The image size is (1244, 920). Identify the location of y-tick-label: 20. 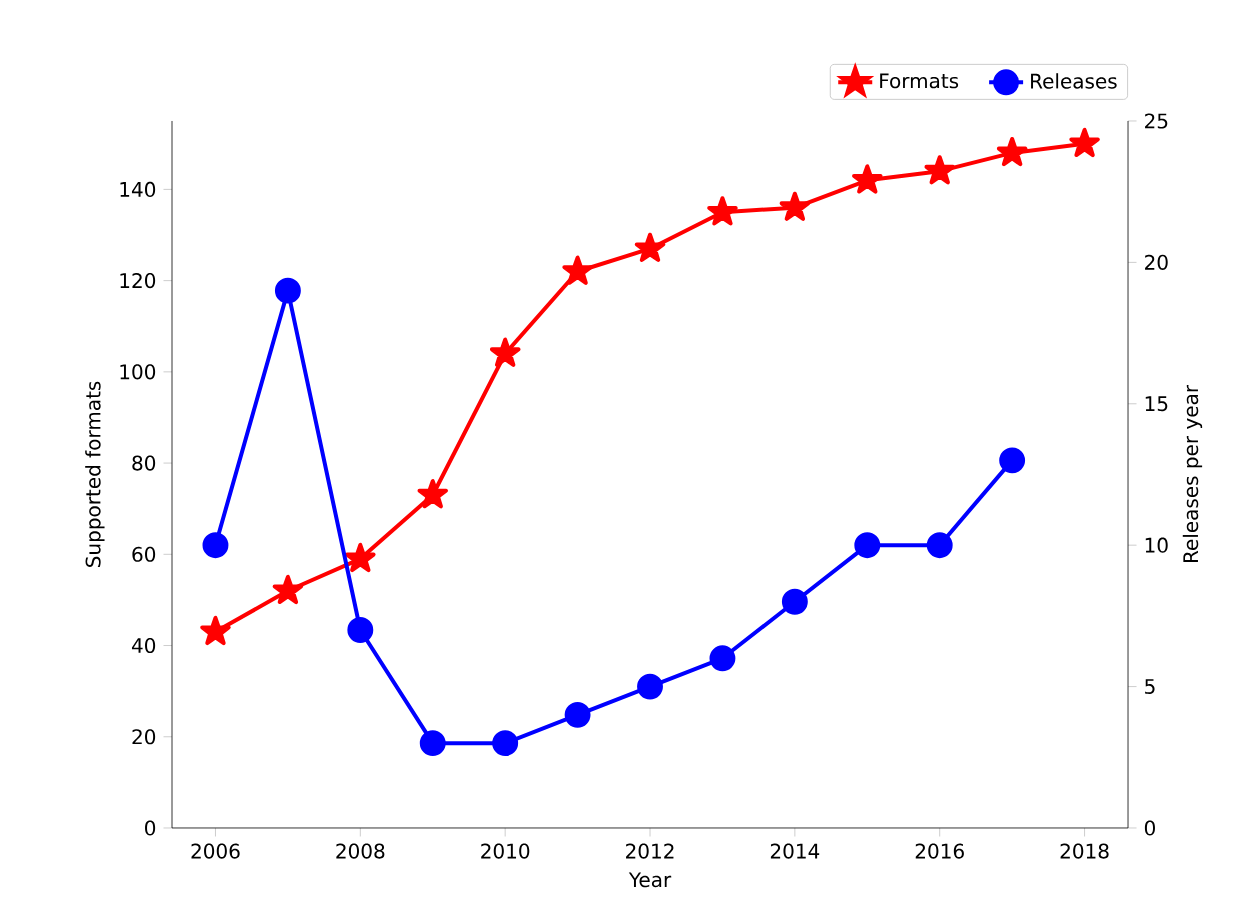
(144, 737).